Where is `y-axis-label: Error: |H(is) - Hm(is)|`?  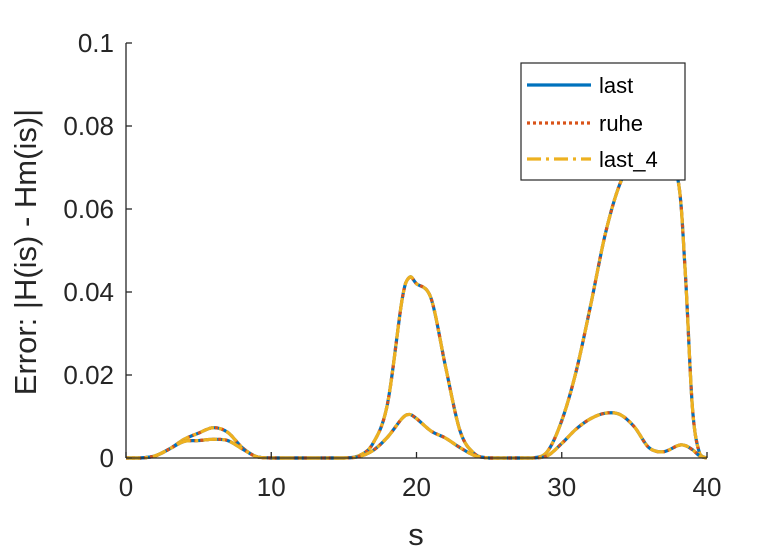
y-axis-label: Error: |H(is) - Hm(is)| is located at coordinates (25, 252).